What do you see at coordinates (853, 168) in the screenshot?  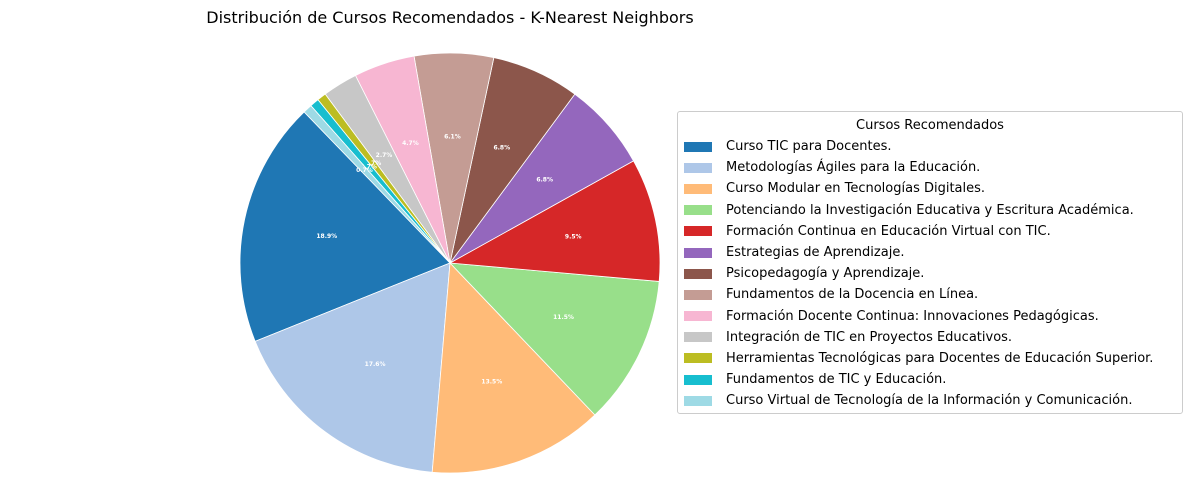 I see `legend-label-1: Metodologías Ágiles para la Educación.` at bounding box center [853, 168].